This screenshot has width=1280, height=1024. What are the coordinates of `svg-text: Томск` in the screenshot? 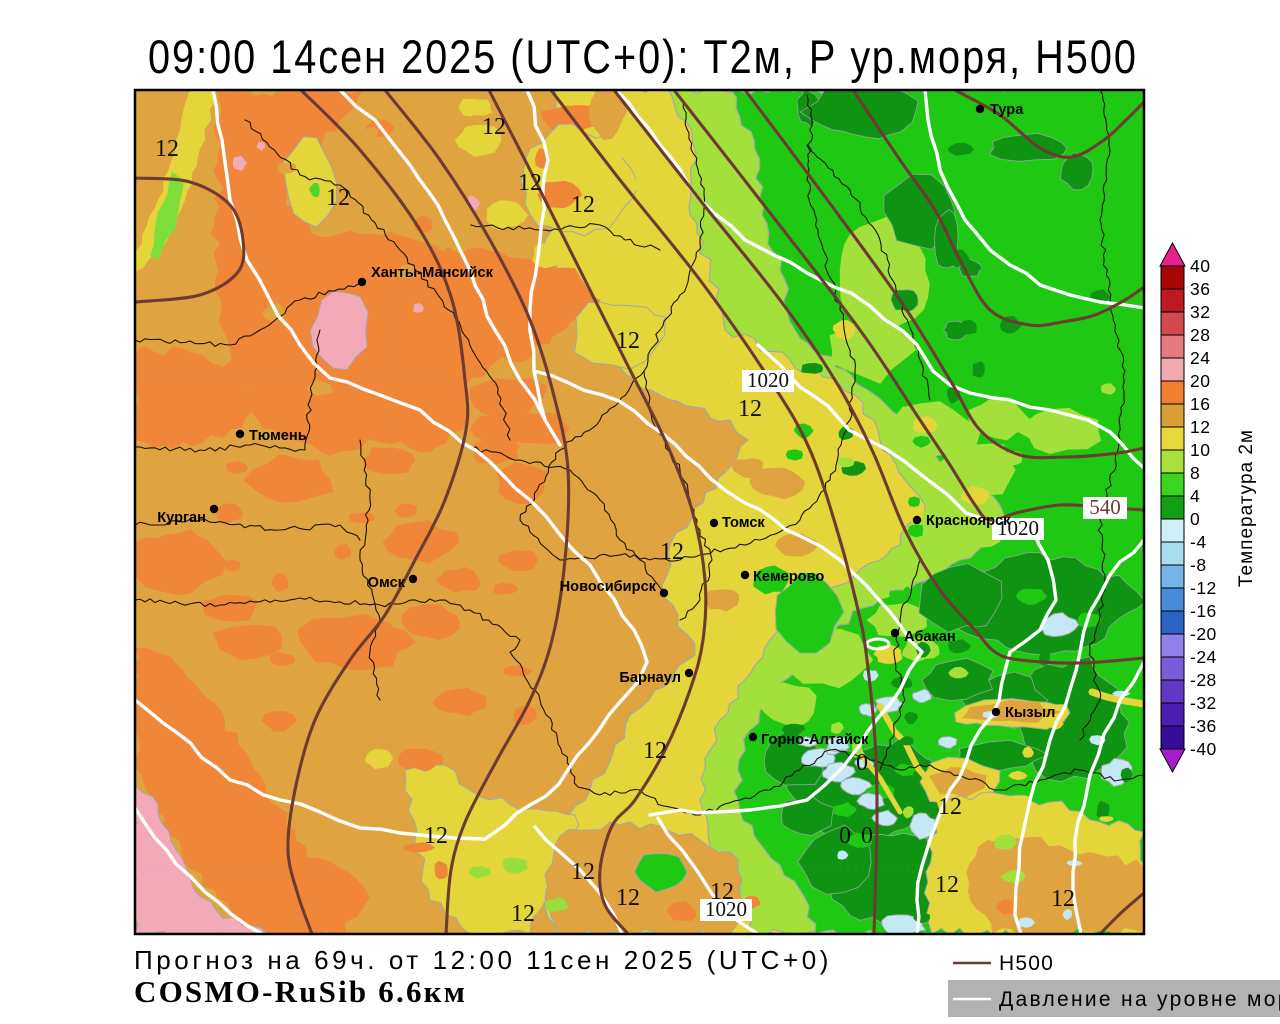 It's located at (743, 523).